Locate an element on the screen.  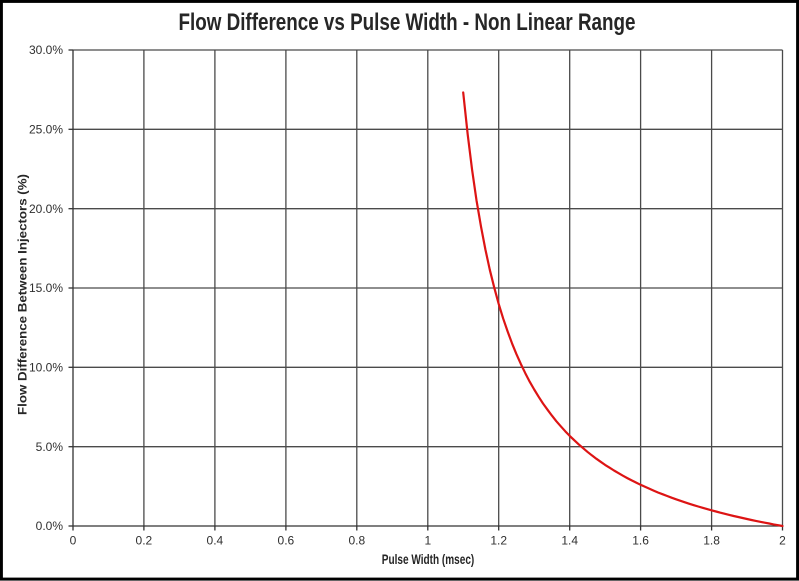
svg-text: 1 is located at coordinates (427, 541).